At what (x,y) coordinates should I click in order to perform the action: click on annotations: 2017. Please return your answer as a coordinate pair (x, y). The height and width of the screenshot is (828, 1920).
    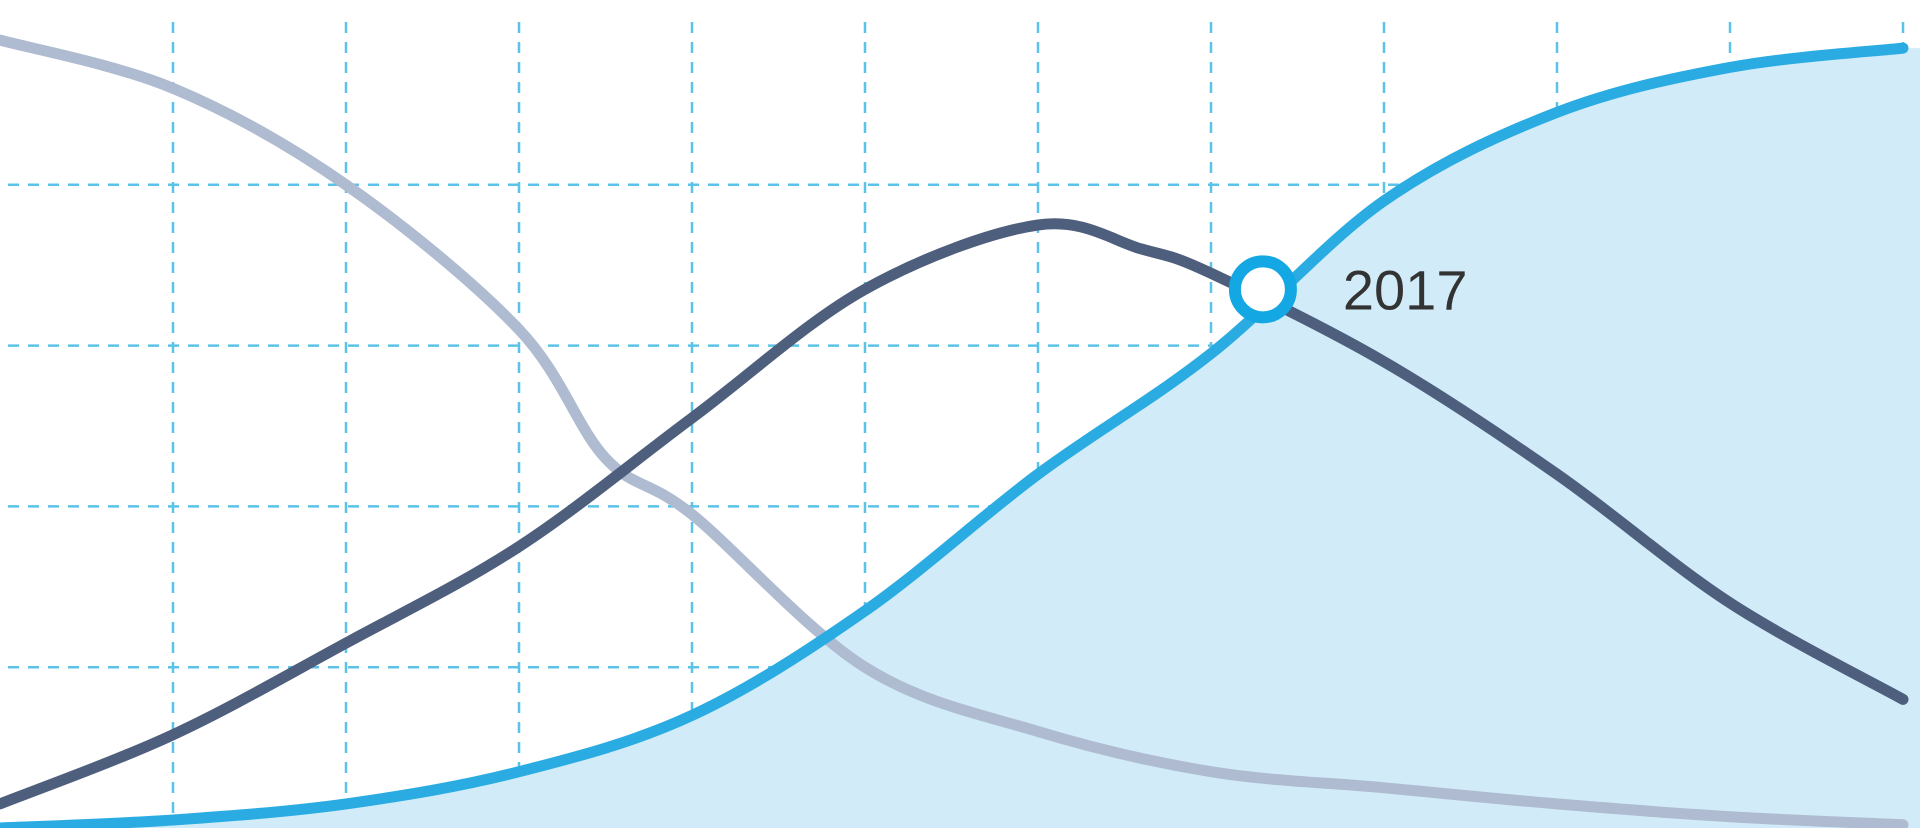
    Looking at the image, I should click on (1348, 289).